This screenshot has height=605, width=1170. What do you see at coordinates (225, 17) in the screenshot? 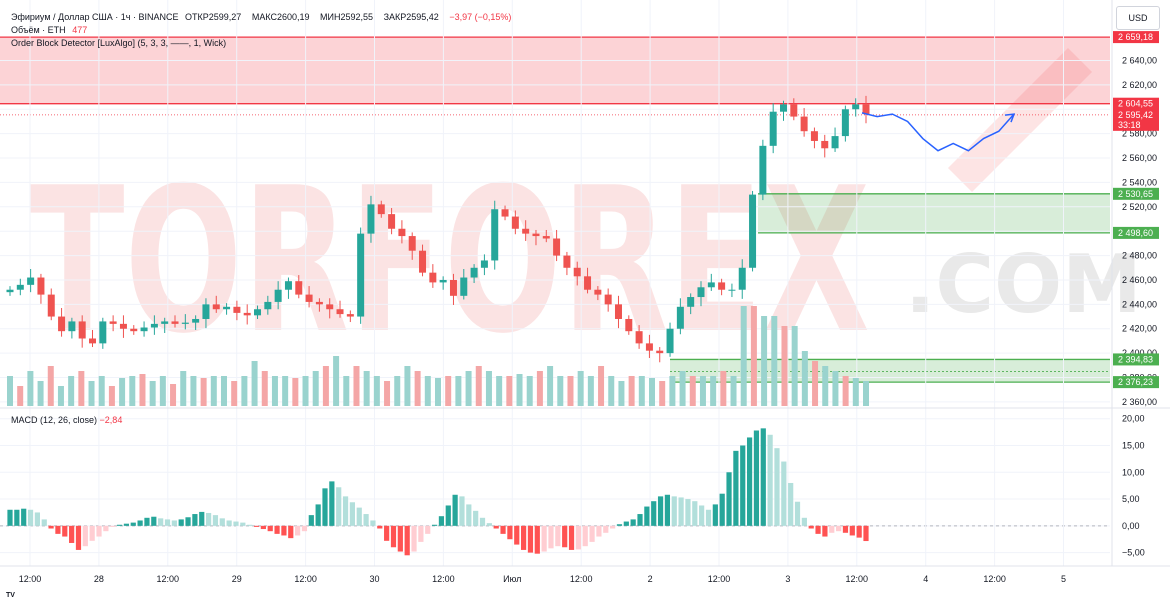
I see `open-value: 2599,27` at bounding box center [225, 17].